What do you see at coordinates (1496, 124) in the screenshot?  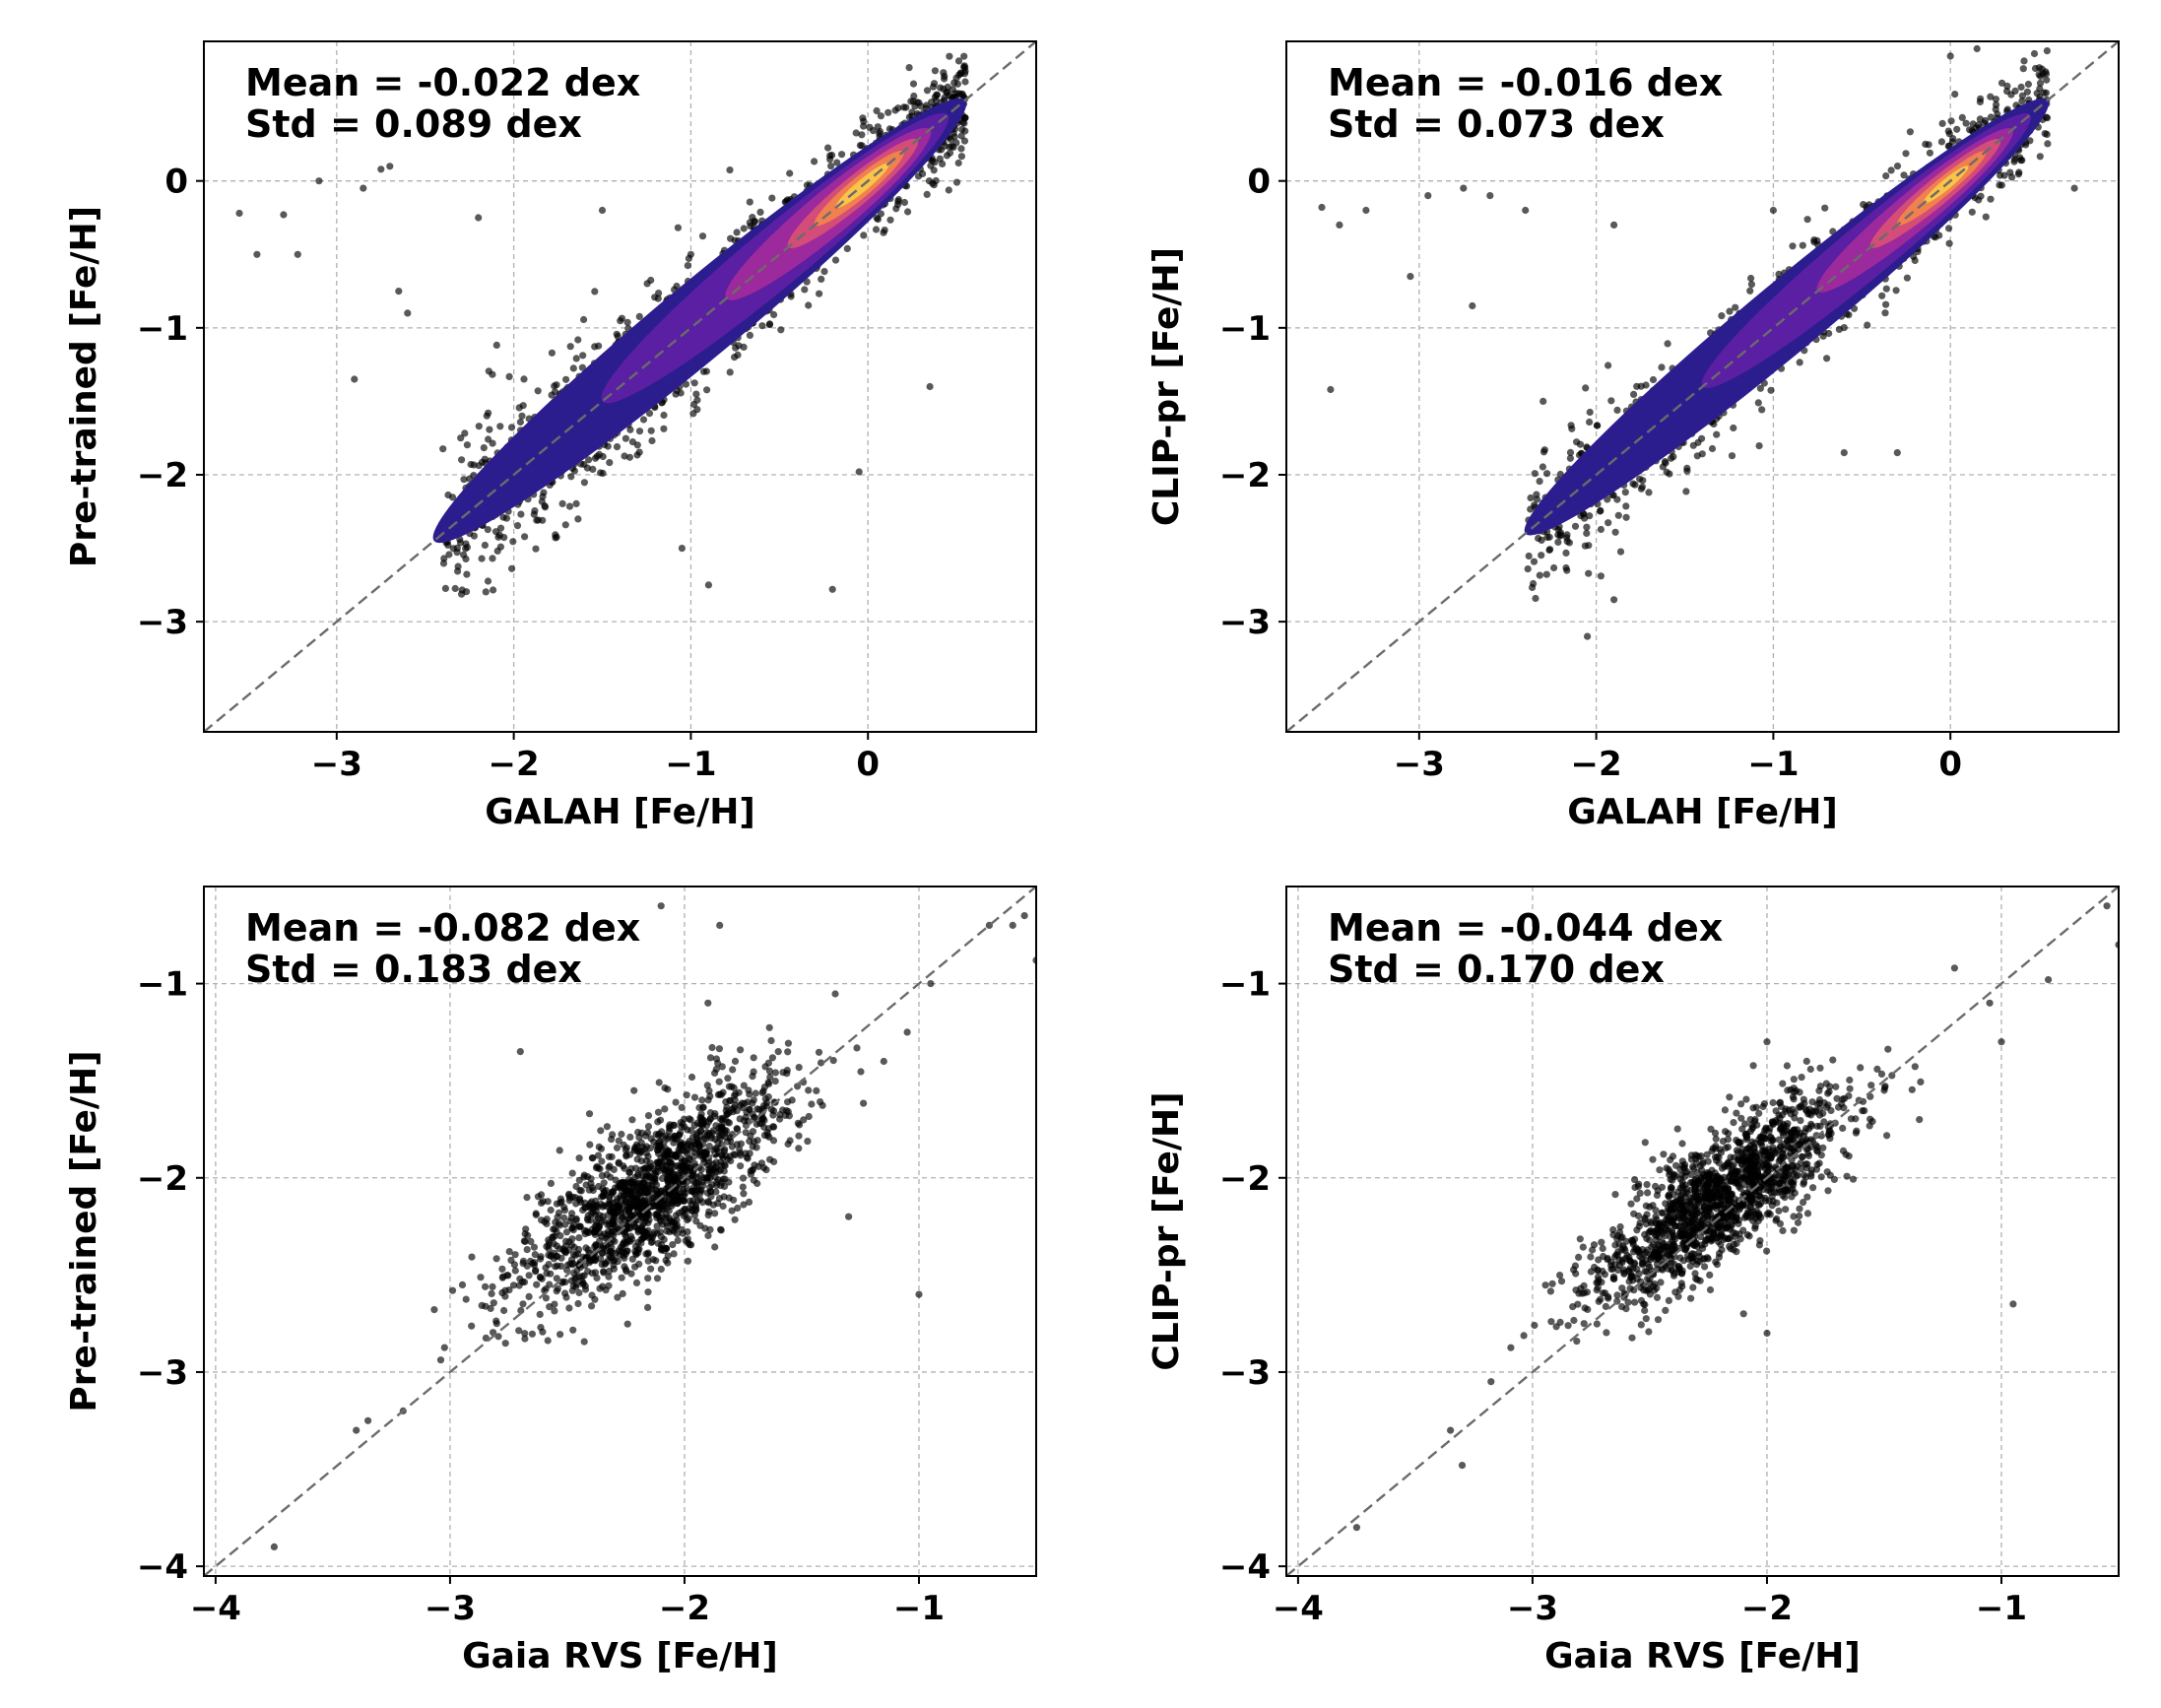 I see `std-annotation: Std = 0.073 dex` at bounding box center [1496, 124].